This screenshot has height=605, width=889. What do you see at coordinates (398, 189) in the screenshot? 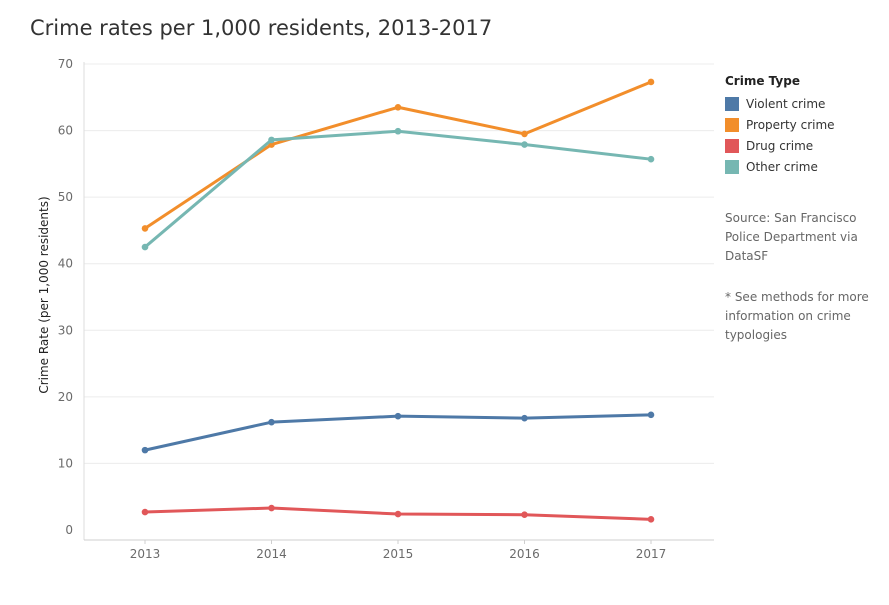
I see `series-line-other-crime` at bounding box center [398, 189].